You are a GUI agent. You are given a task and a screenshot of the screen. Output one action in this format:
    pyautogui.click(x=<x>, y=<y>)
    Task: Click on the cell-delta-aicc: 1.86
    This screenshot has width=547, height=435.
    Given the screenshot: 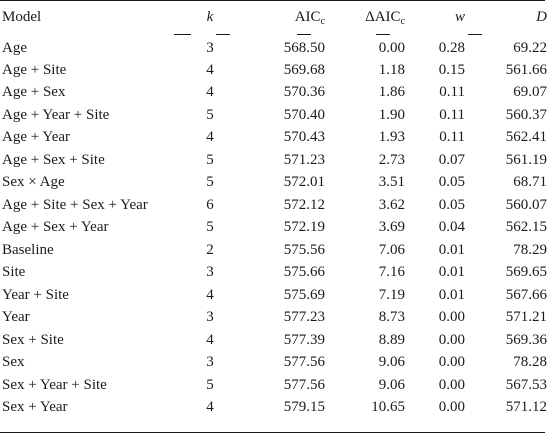 What is the action you would take?
    pyautogui.click(x=391, y=92)
    